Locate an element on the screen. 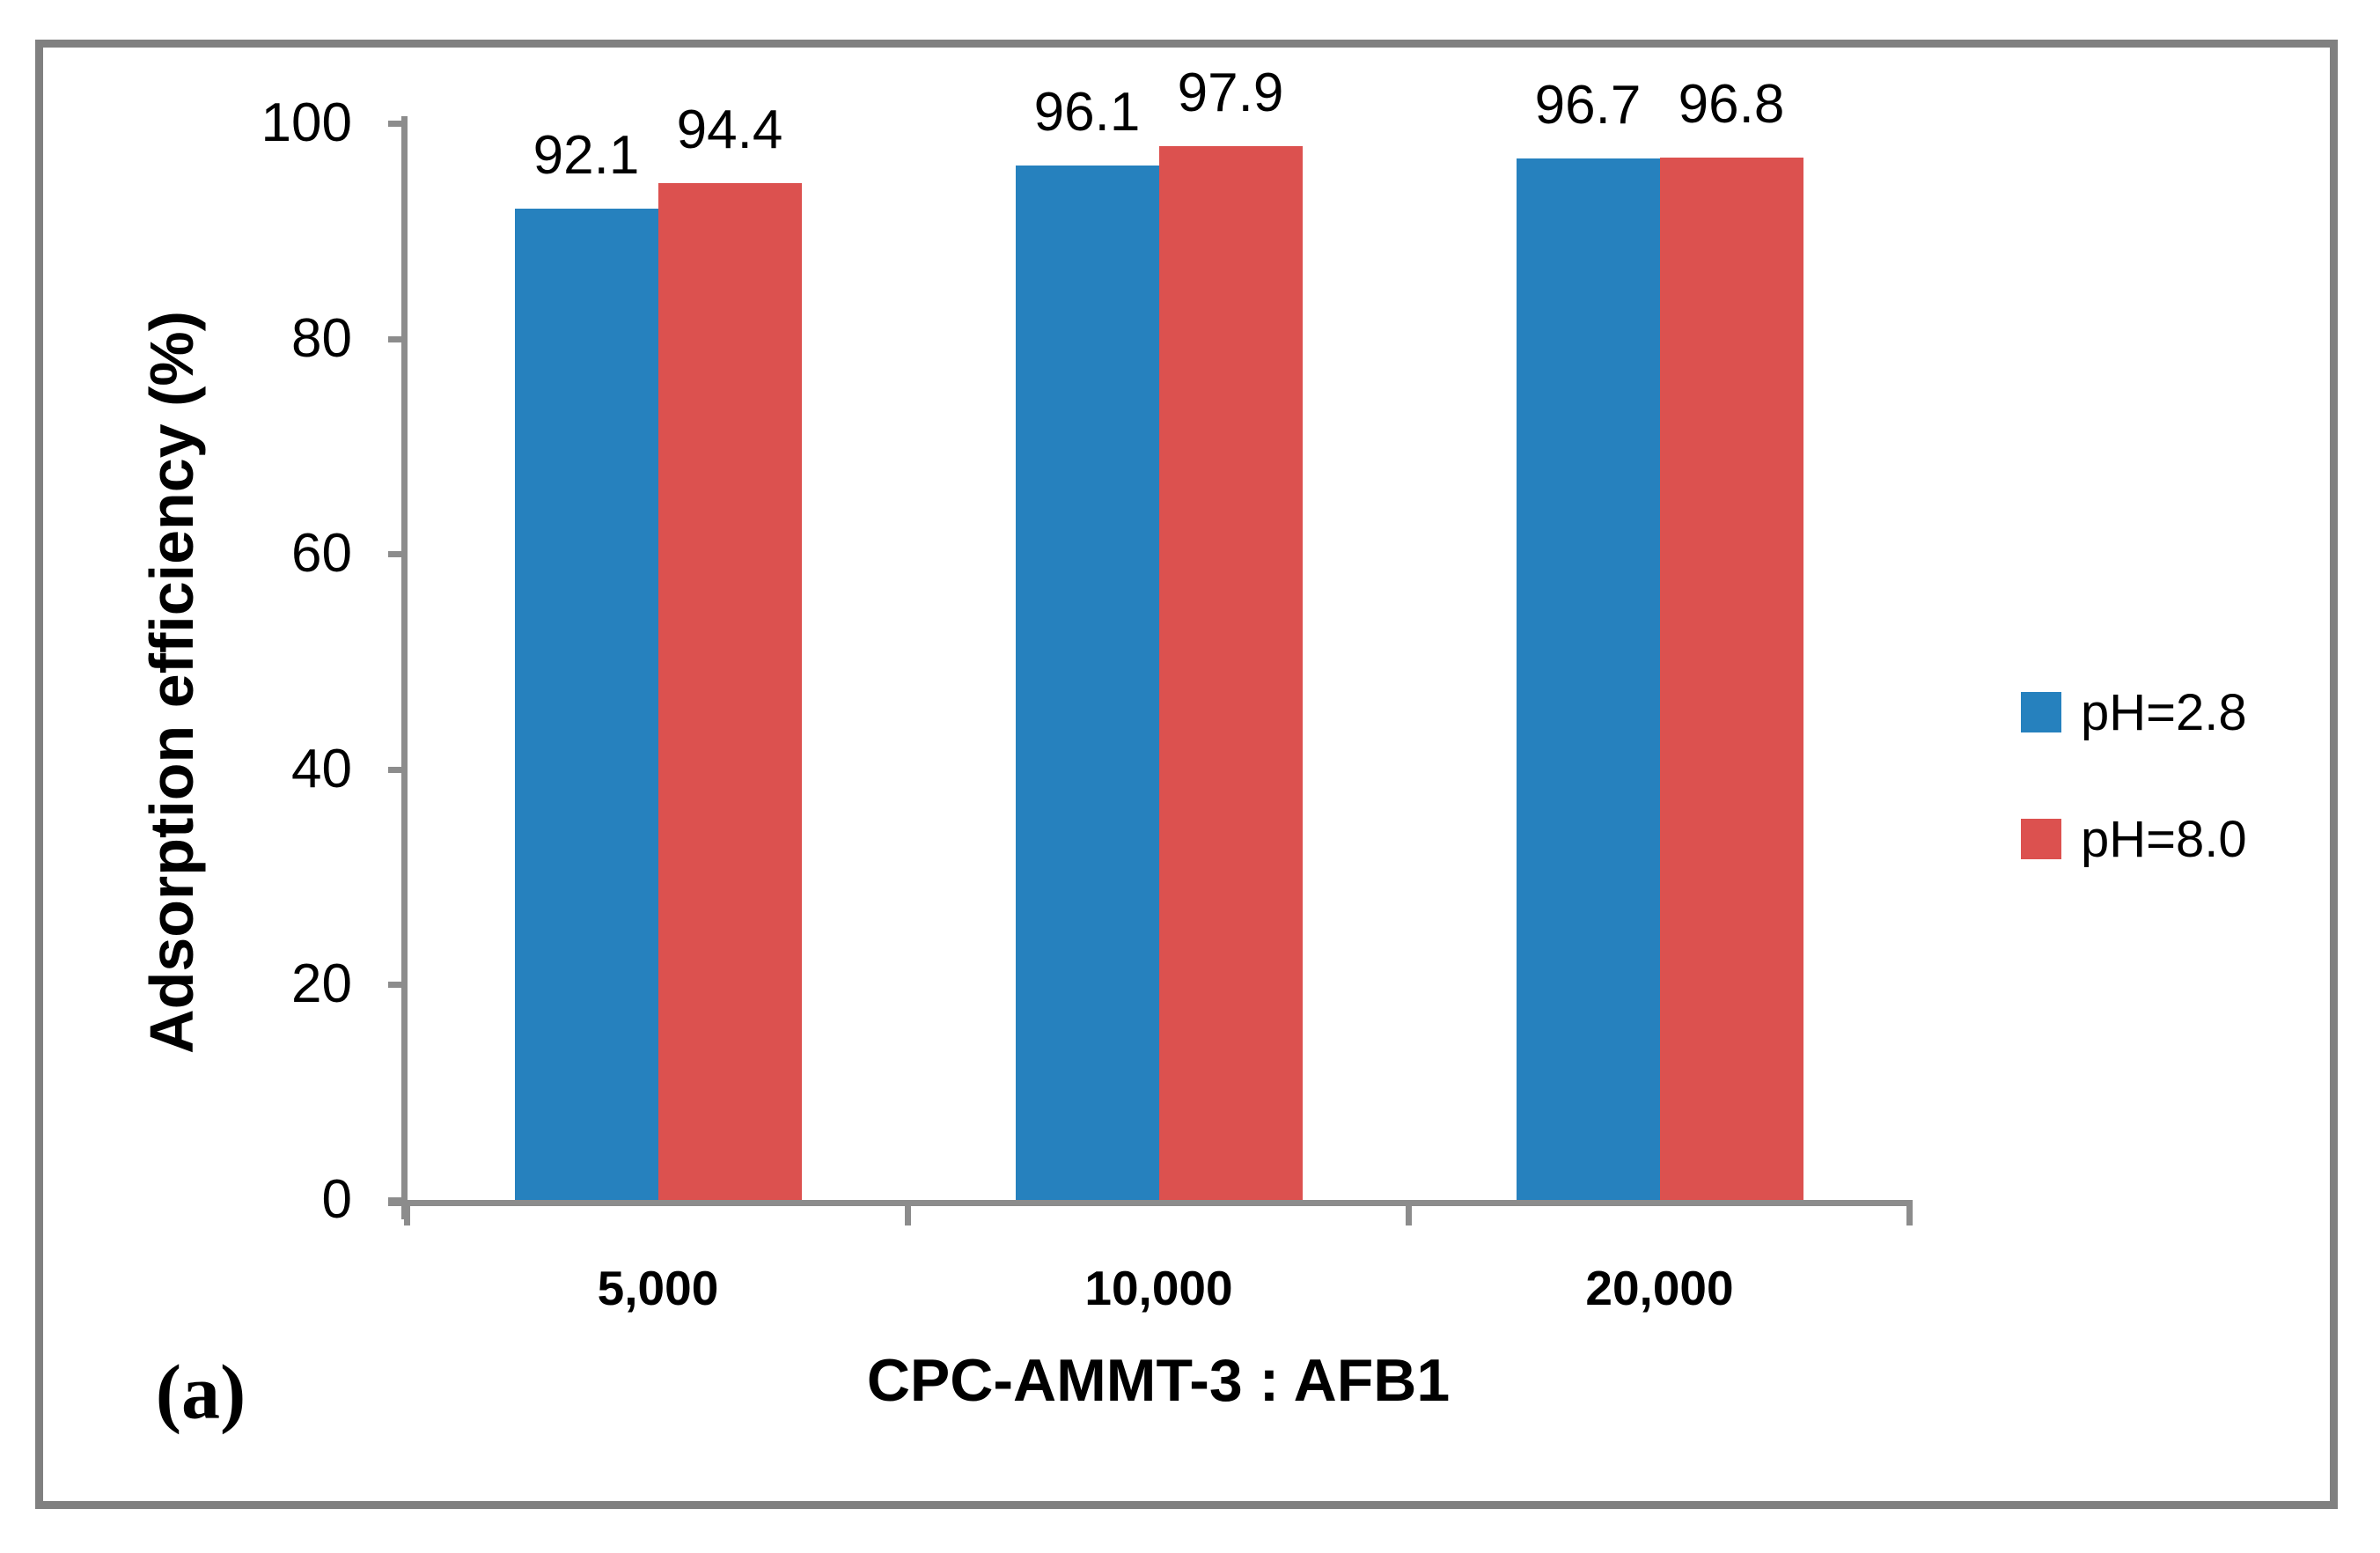 The height and width of the screenshot is (1553, 2380). legend-label: pH=8.0 is located at coordinates (2164, 839).